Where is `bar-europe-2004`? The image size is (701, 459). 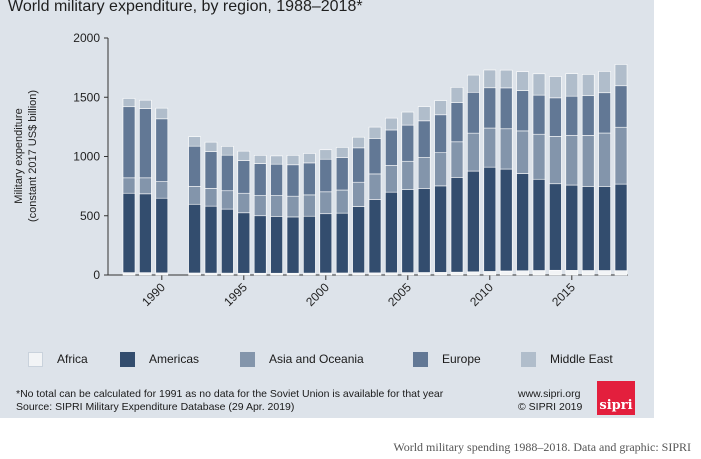 bar-europe-2004 is located at coordinates (391, 147).